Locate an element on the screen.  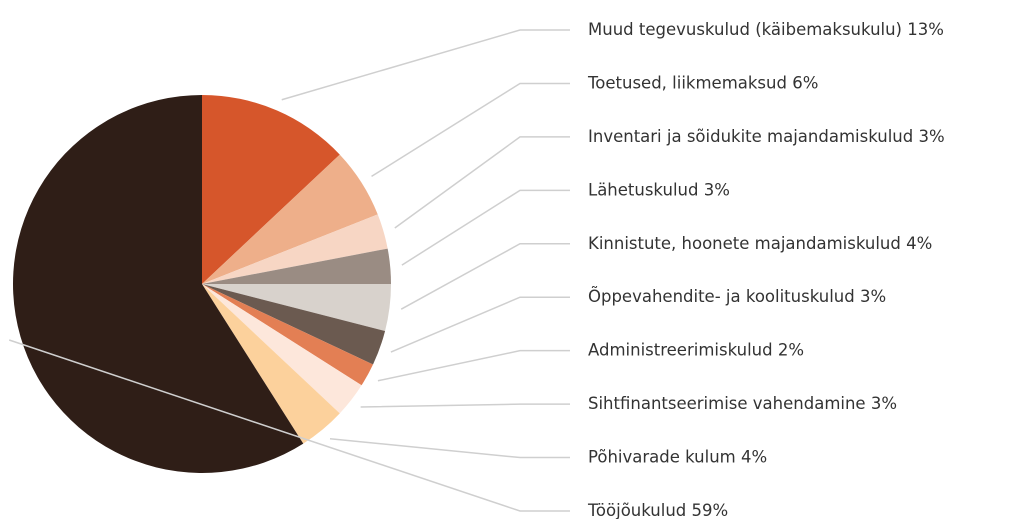
slice-value: 2% is located at coordinates (791, 349).